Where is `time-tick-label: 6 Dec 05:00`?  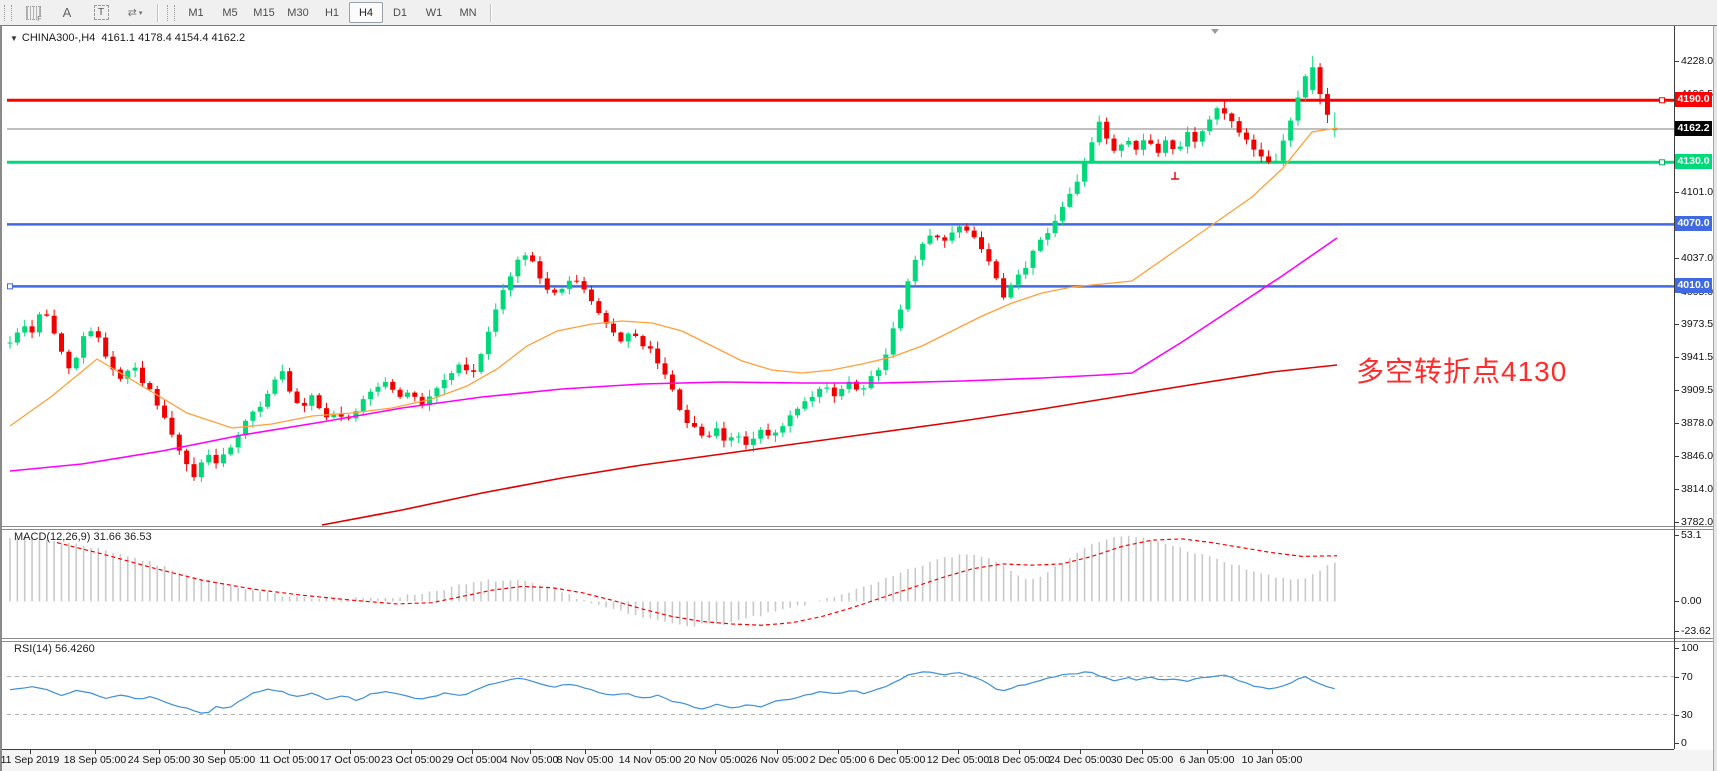 time-tick-label: 6 Dec 05:00 is located at coordinates (897, 760).